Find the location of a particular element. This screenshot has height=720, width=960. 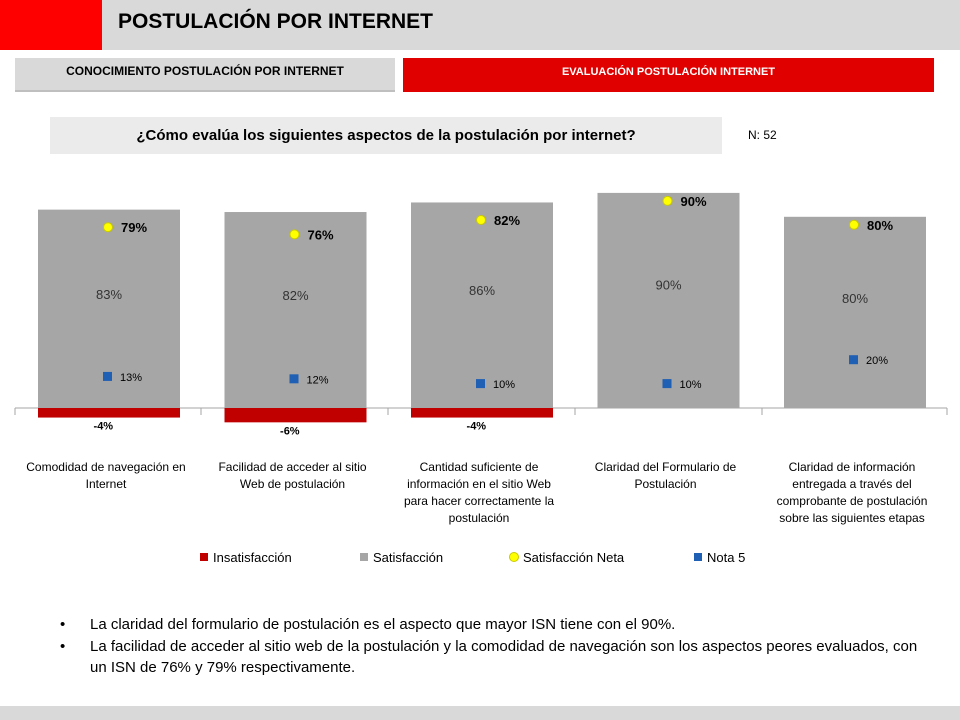

category-label: para hacer correctamente la is located at coordinates (479, 501).